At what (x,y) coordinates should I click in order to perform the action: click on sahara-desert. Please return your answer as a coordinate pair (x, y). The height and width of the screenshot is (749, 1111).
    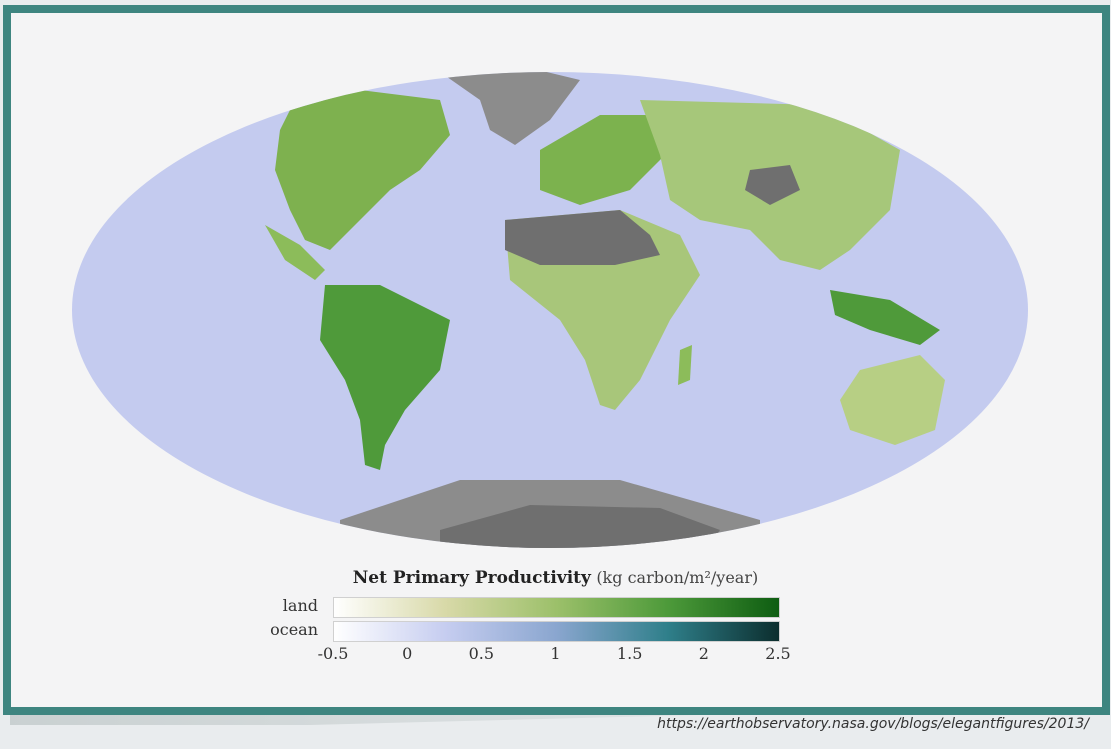
    Looking at the image, I should click on (582, 237).